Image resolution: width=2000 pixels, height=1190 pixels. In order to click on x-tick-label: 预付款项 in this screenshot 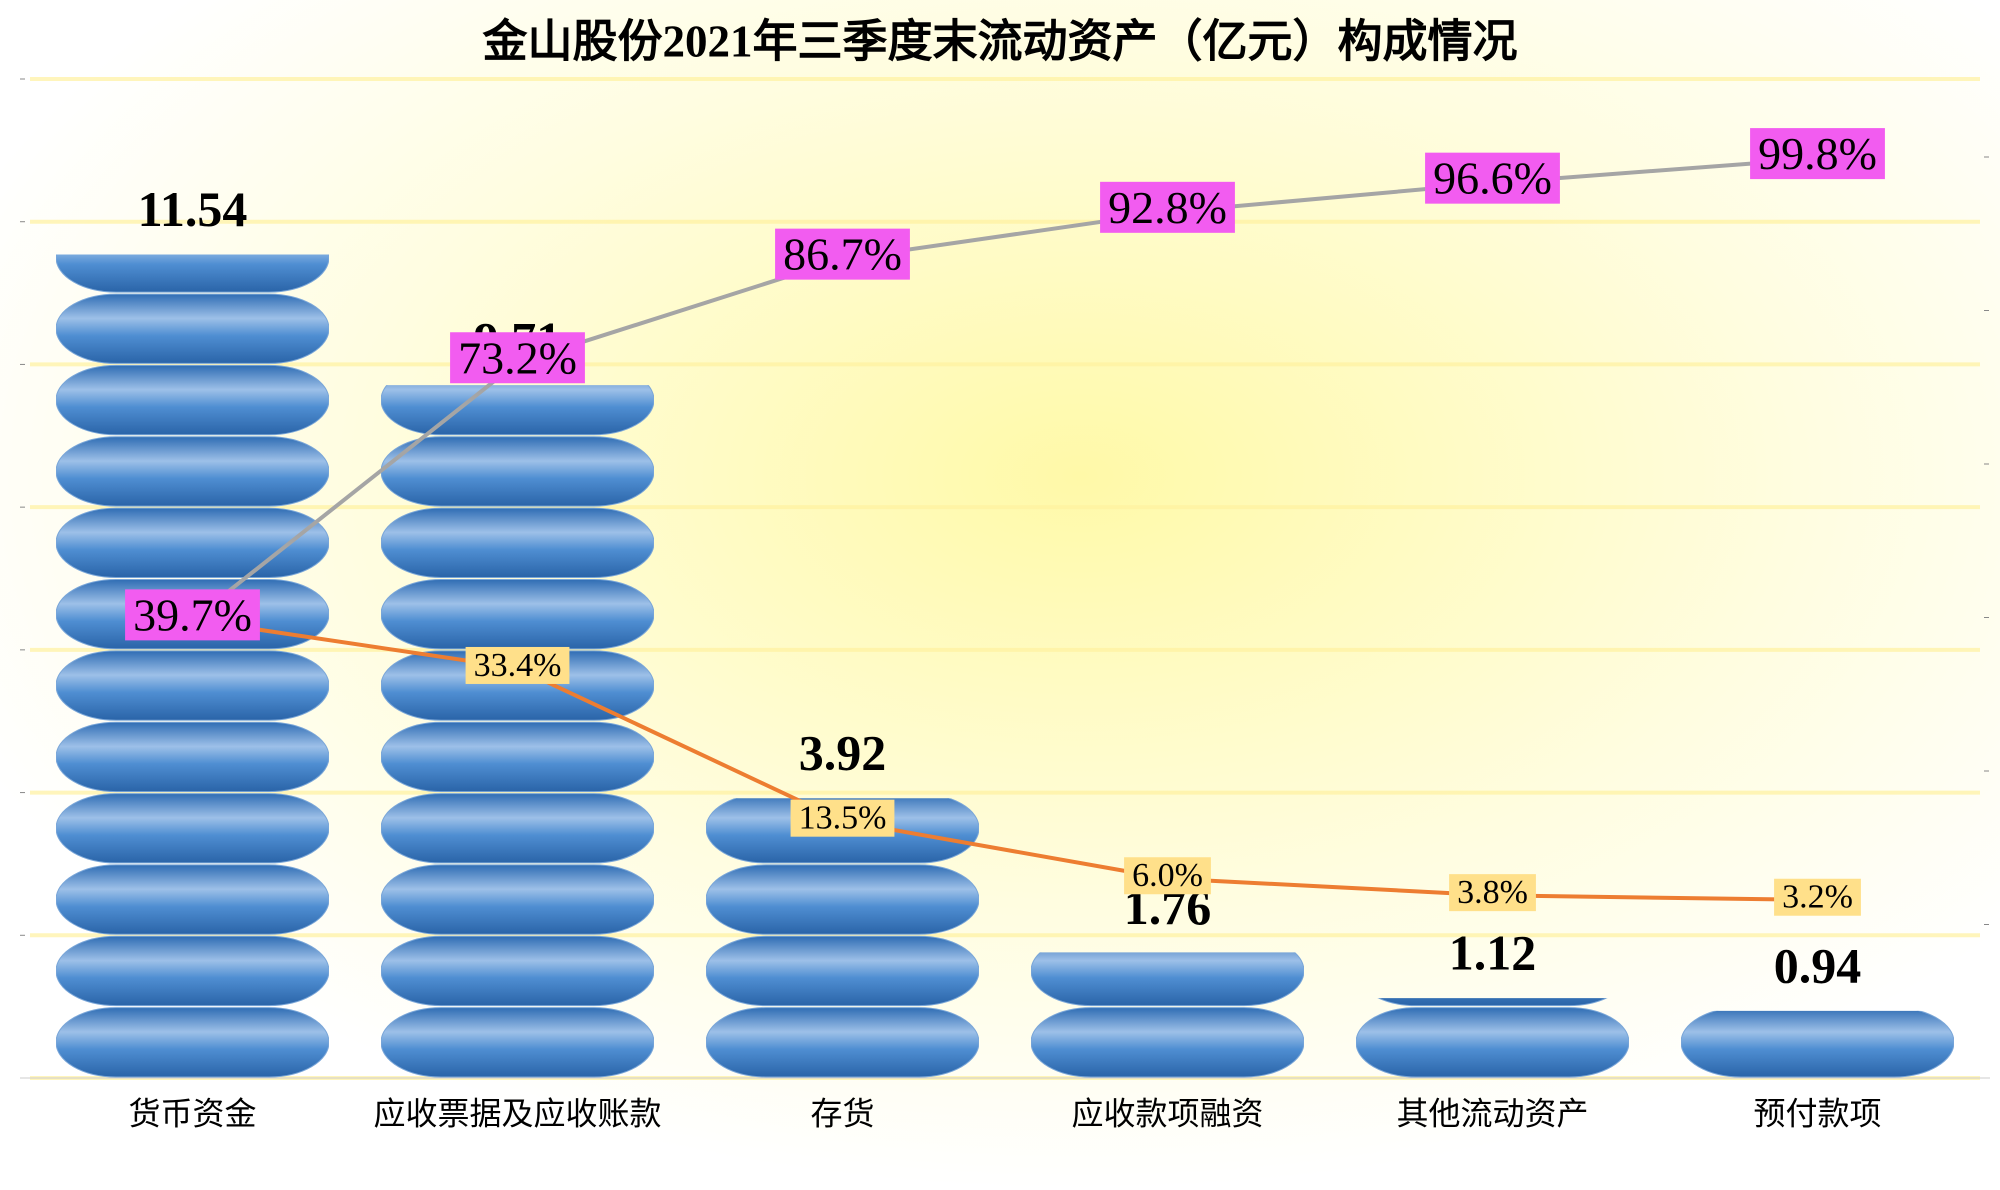, I will do `click(1817, 1113)`.